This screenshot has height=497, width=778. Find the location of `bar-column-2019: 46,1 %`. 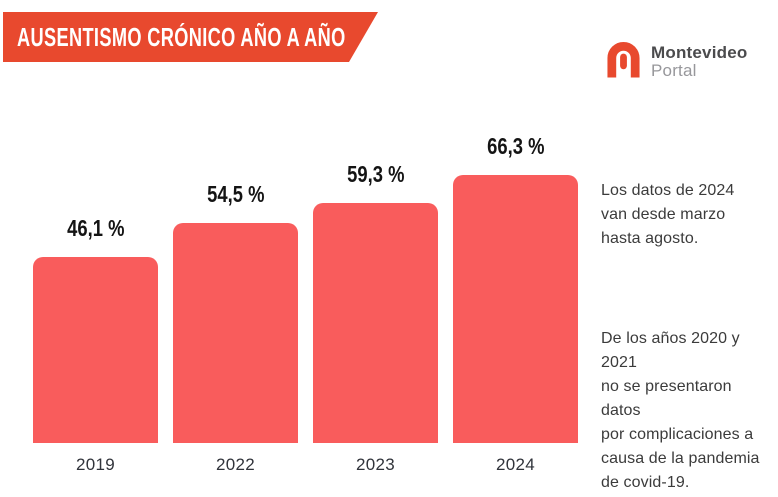

bar-column-2019: 46,1 % is located at coordinates (95, 221).